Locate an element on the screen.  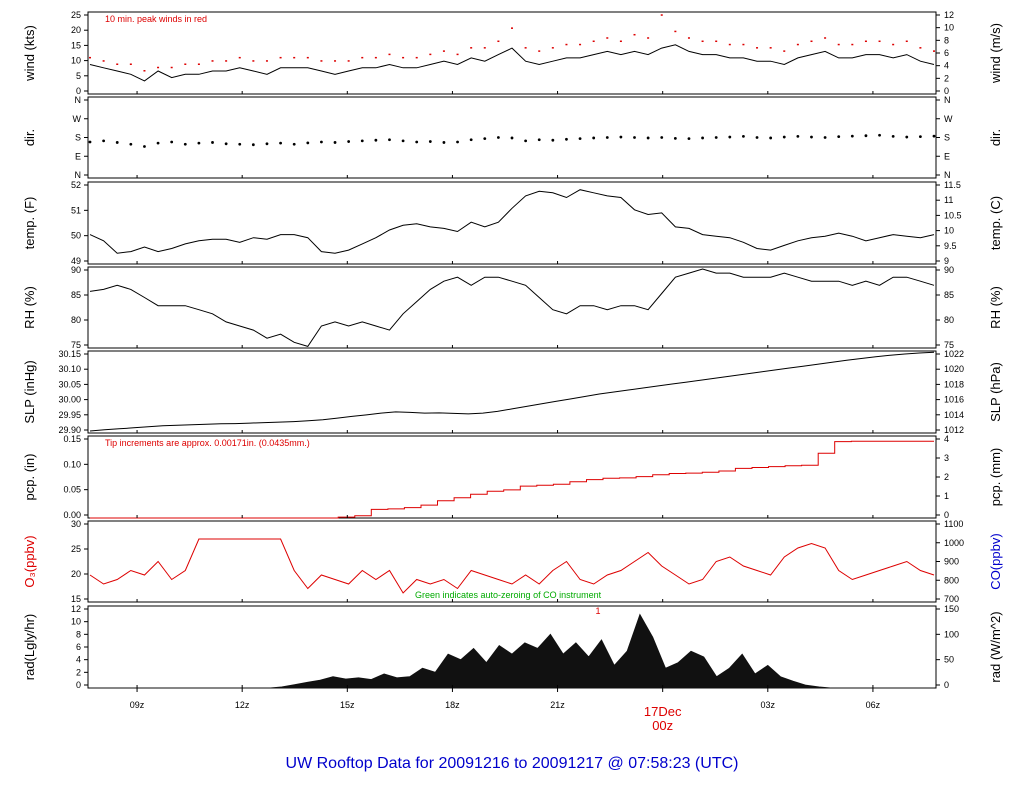
left-tick-label: 12 is located at coordinates (76, 609).